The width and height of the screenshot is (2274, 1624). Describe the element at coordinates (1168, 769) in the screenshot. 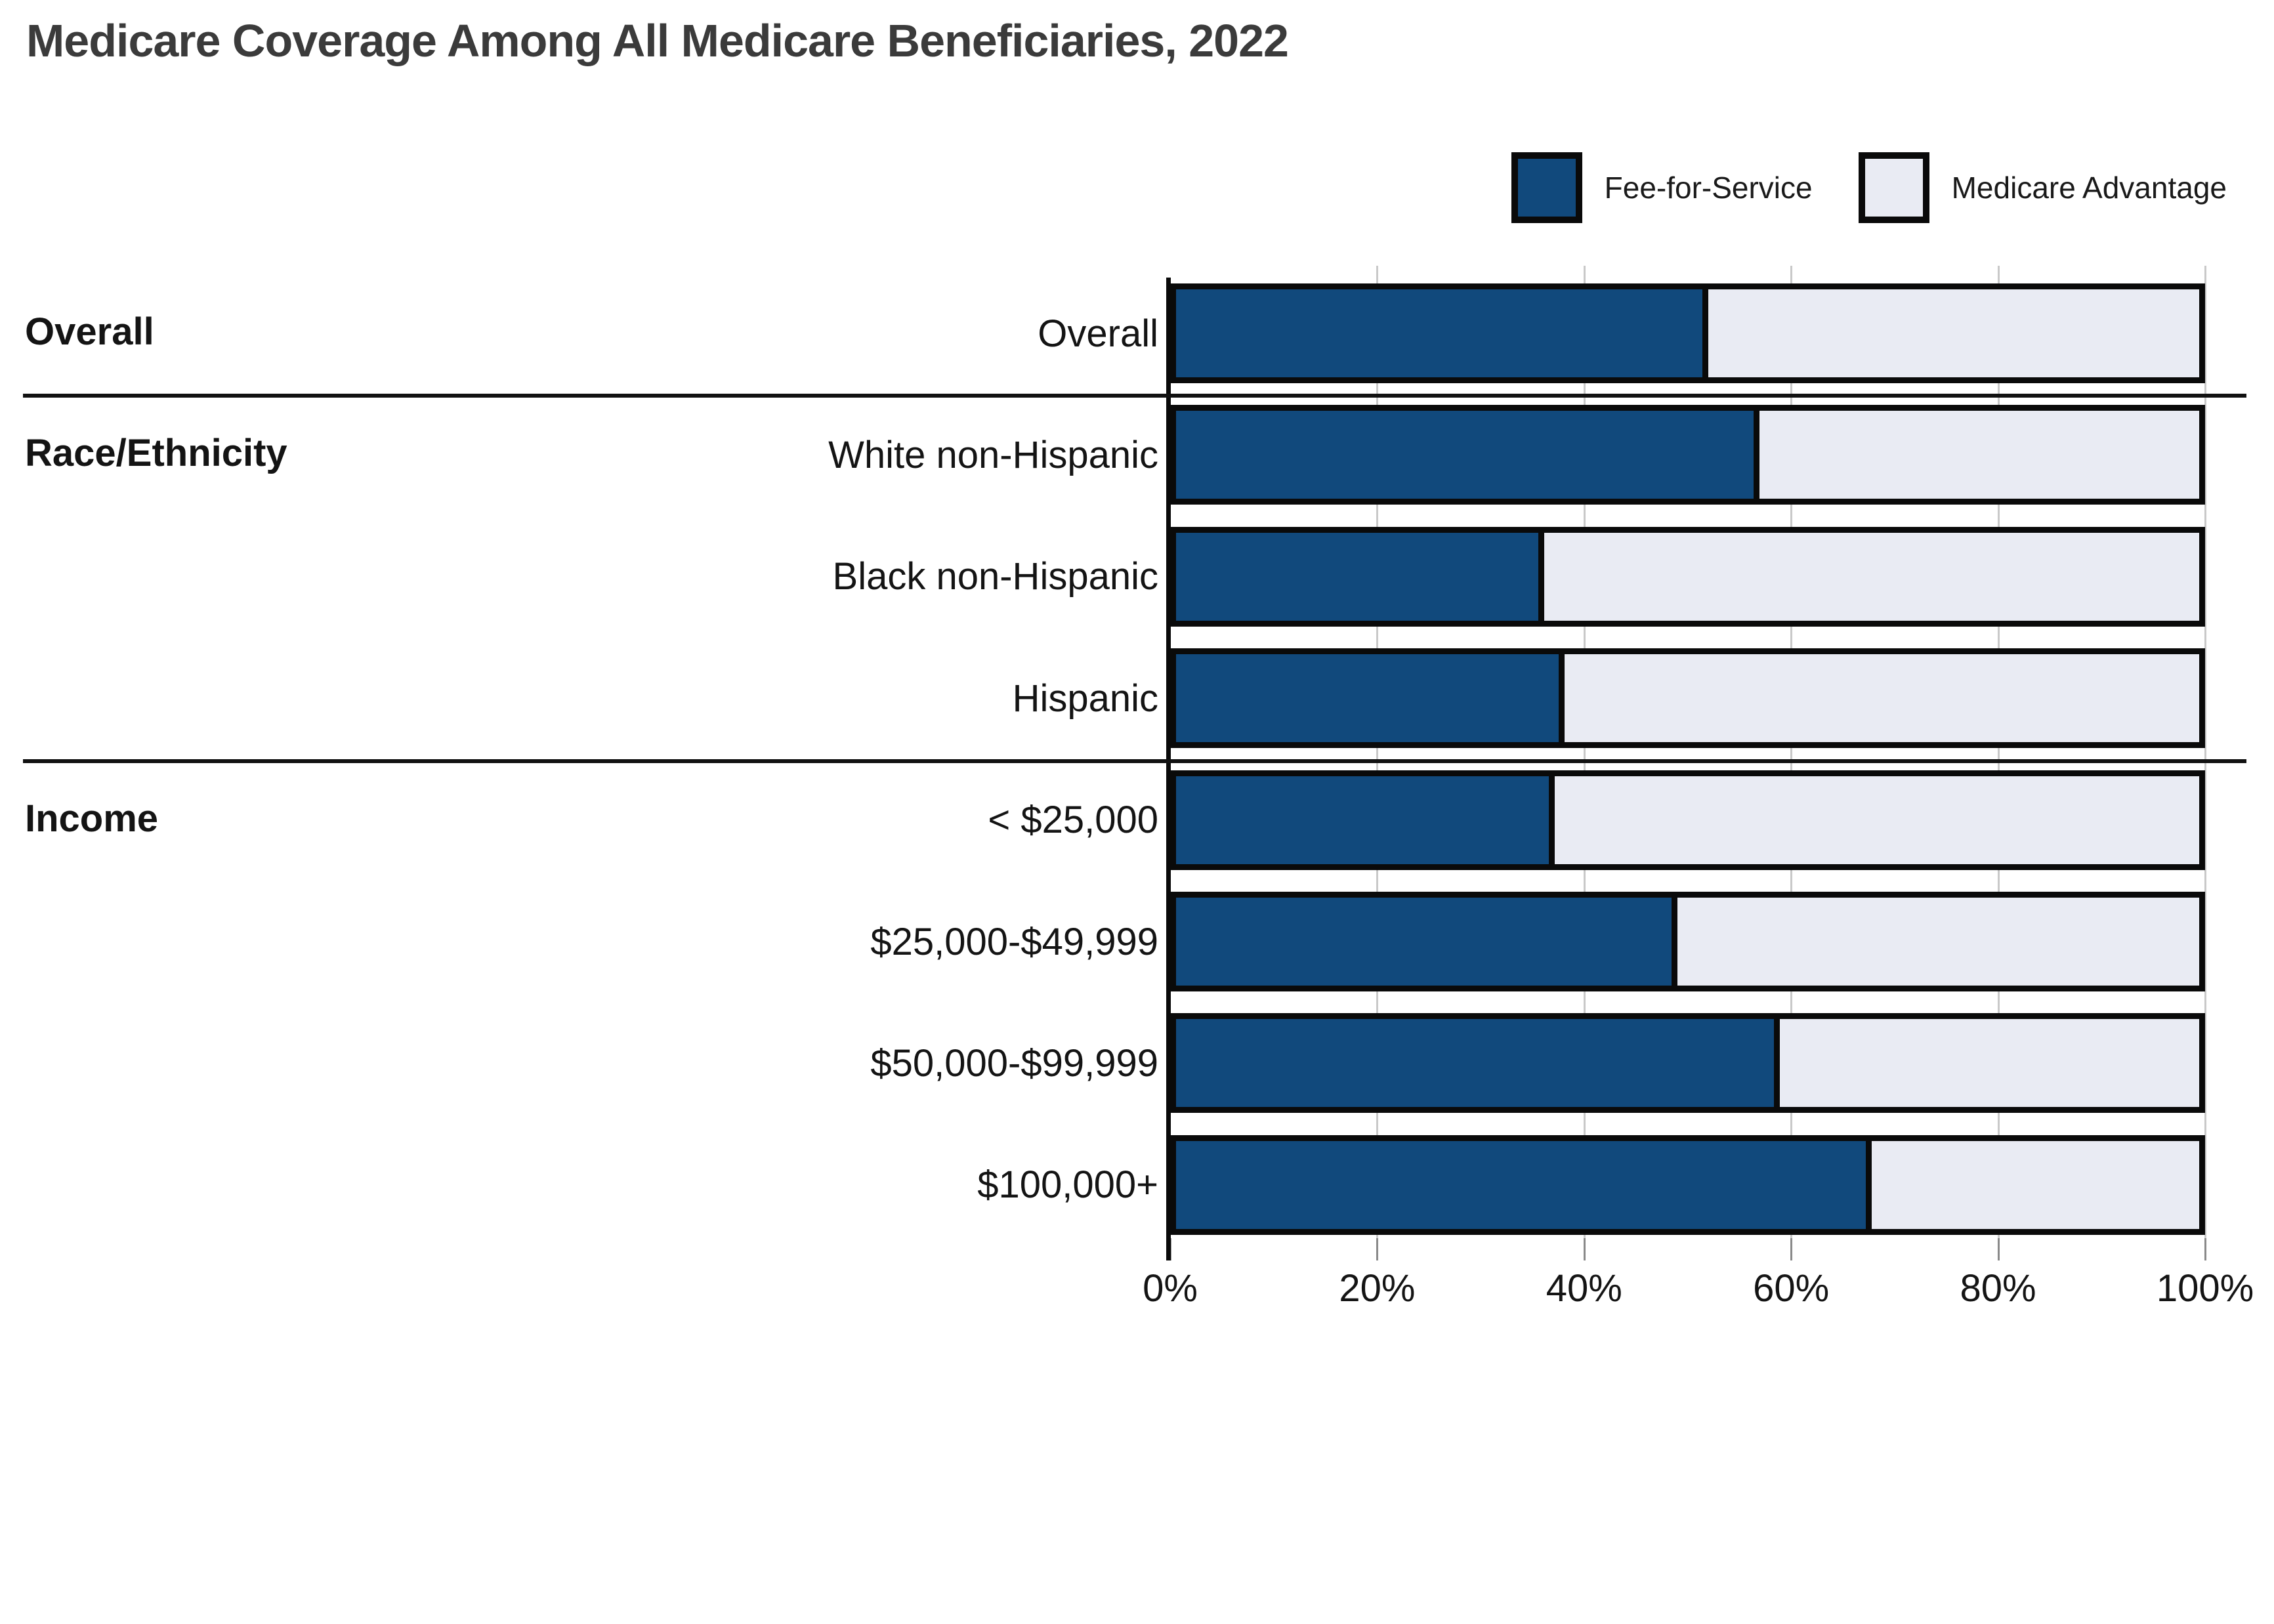

I see `y-axis-line` at that location.